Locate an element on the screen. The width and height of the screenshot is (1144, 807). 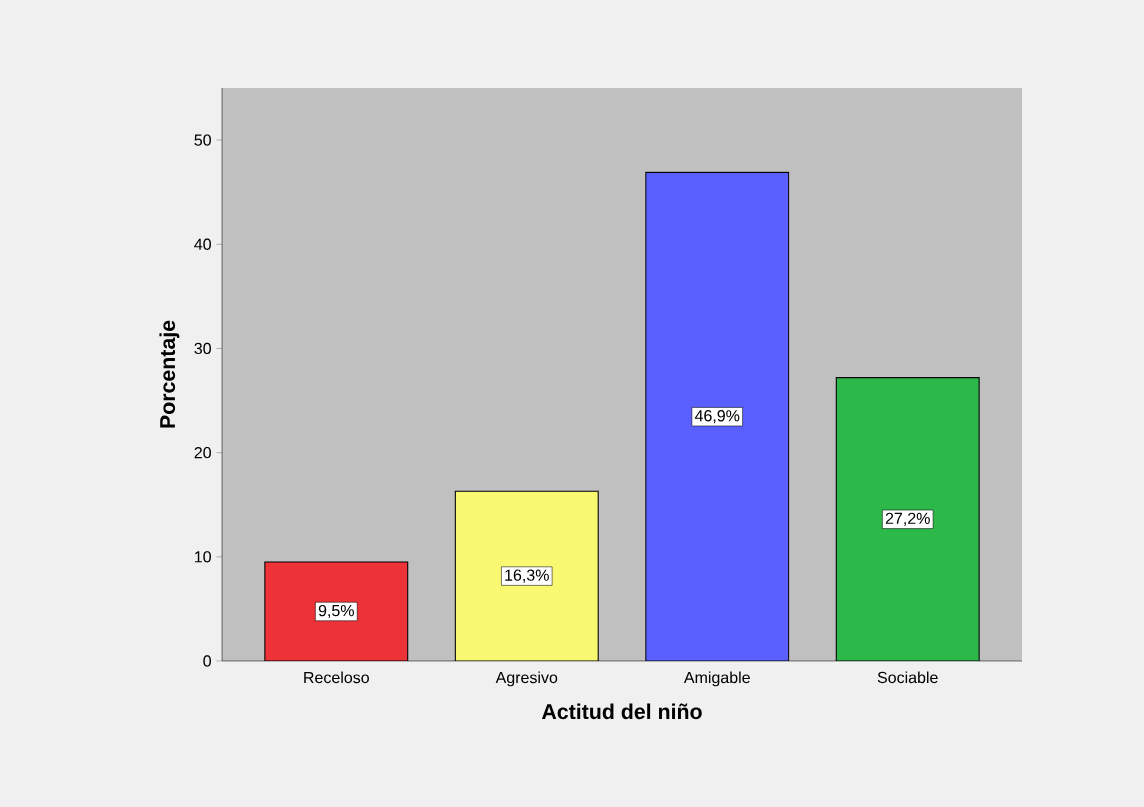
y-tick-label: 20 is located at coordinates (202, 452).